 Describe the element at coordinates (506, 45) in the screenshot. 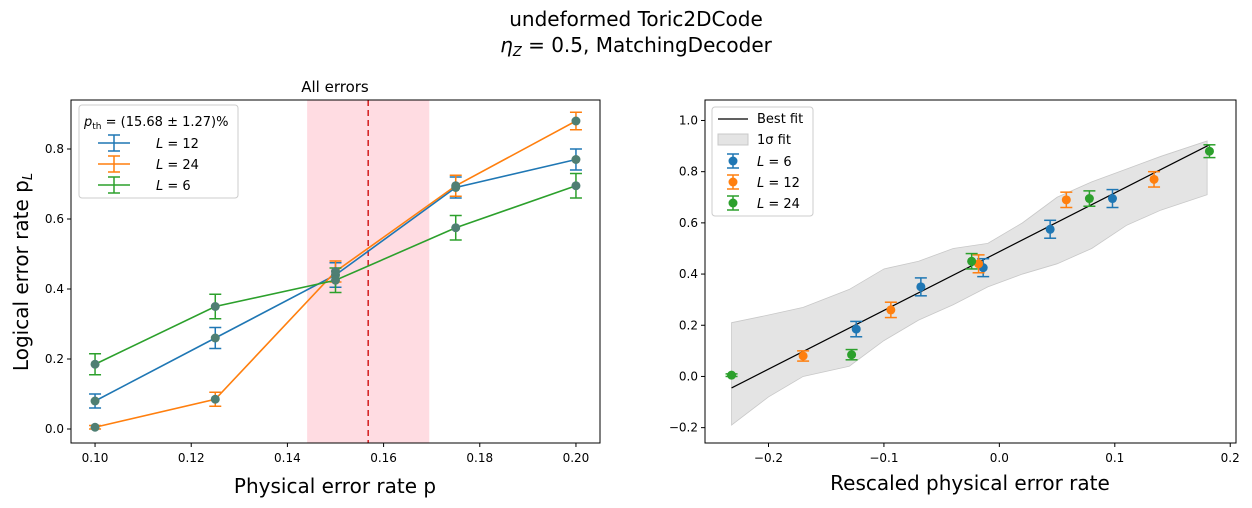

I see `figure-title-eta: η` at that location.